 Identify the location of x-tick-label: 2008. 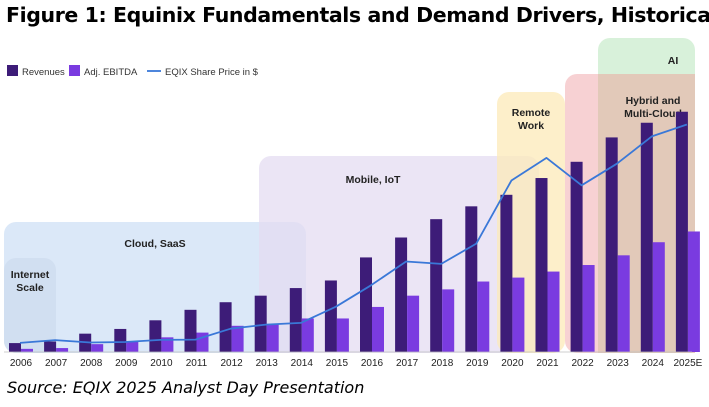
(91, 363).